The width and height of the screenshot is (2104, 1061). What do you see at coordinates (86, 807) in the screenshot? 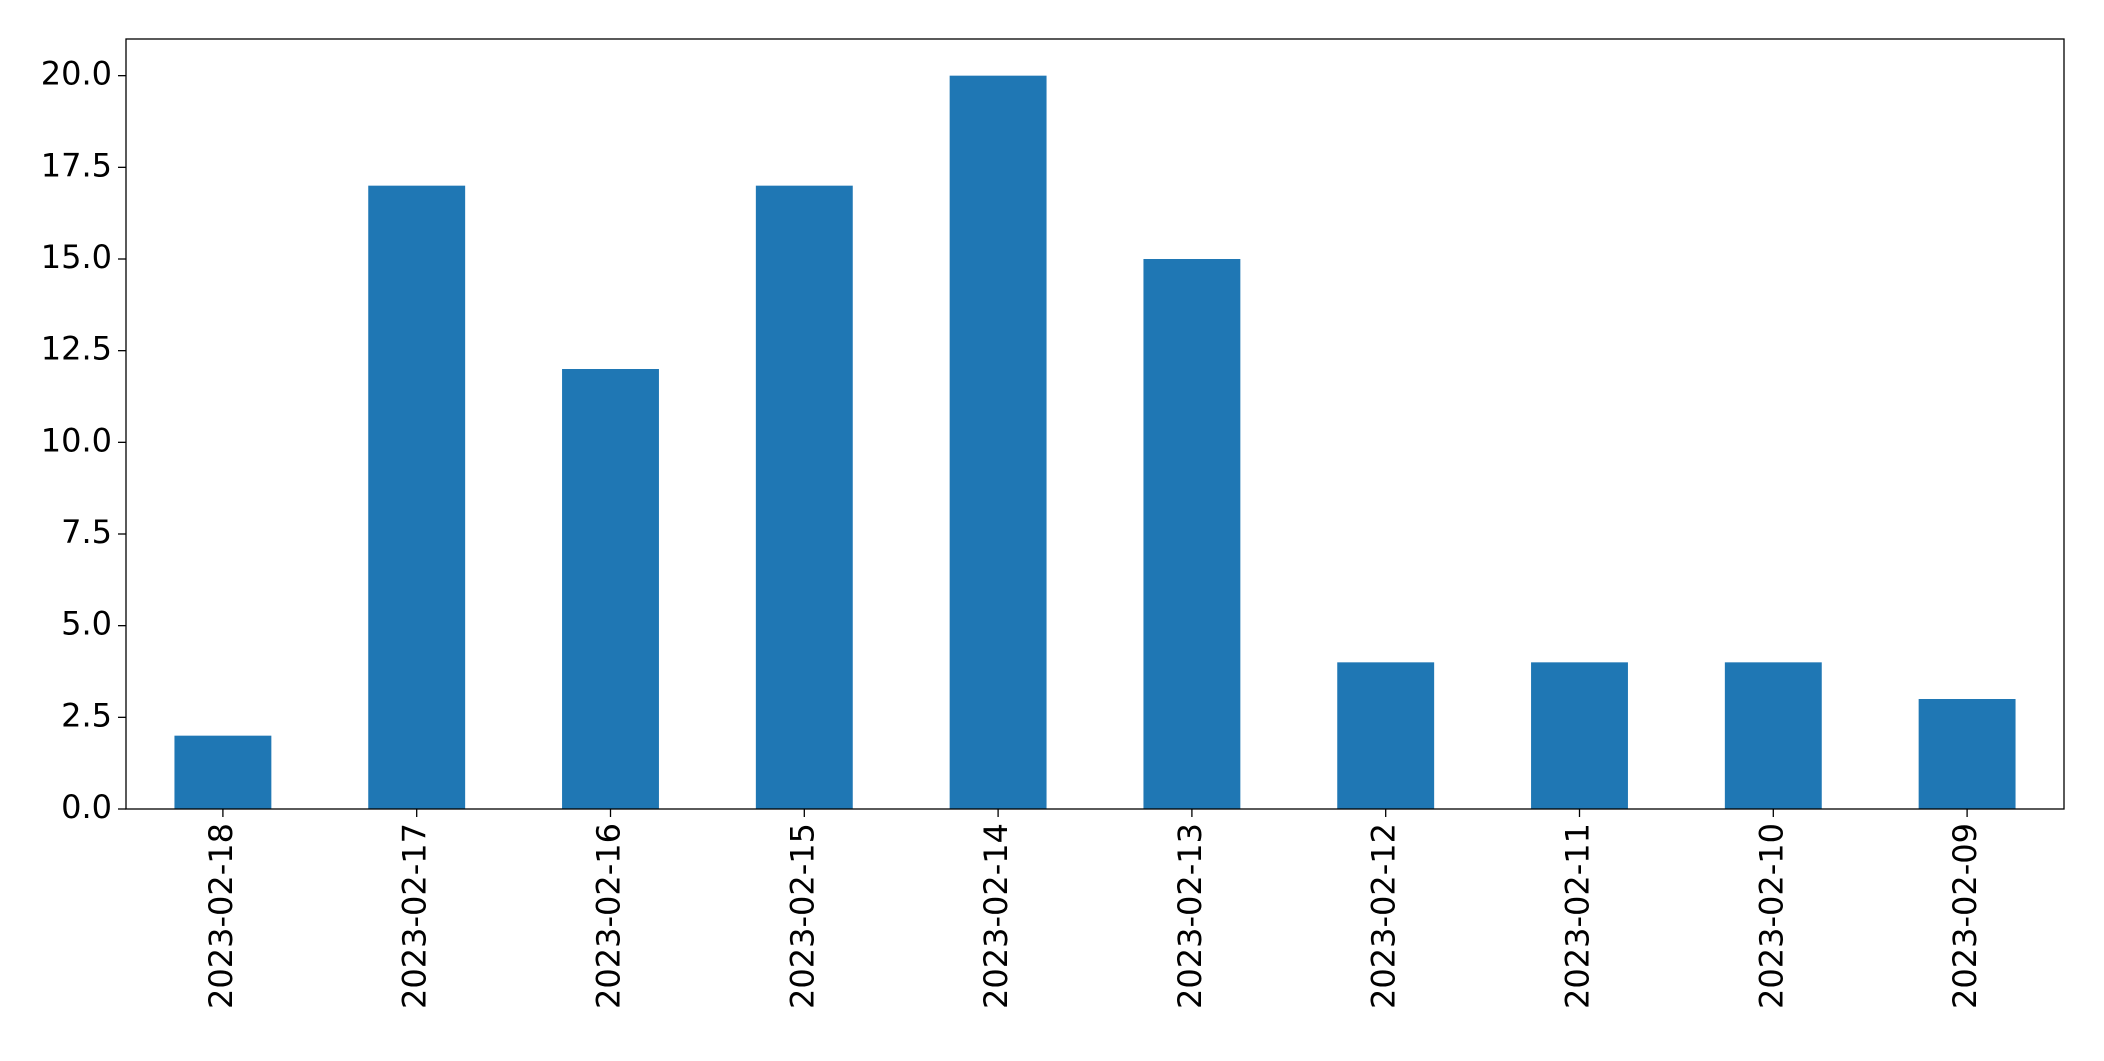
I see `y-tick-label: 0.0` at bounding box center [86, 807].